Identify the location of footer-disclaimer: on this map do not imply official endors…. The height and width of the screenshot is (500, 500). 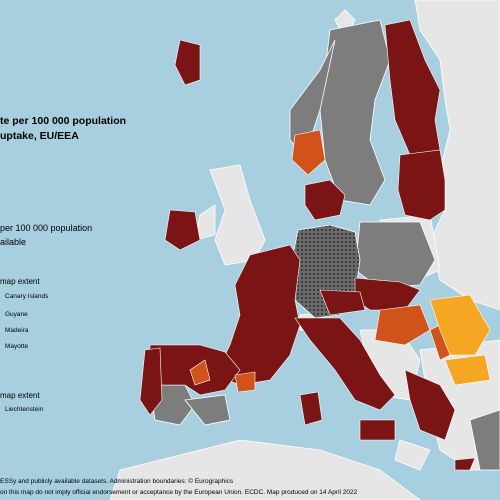
(179, 492).